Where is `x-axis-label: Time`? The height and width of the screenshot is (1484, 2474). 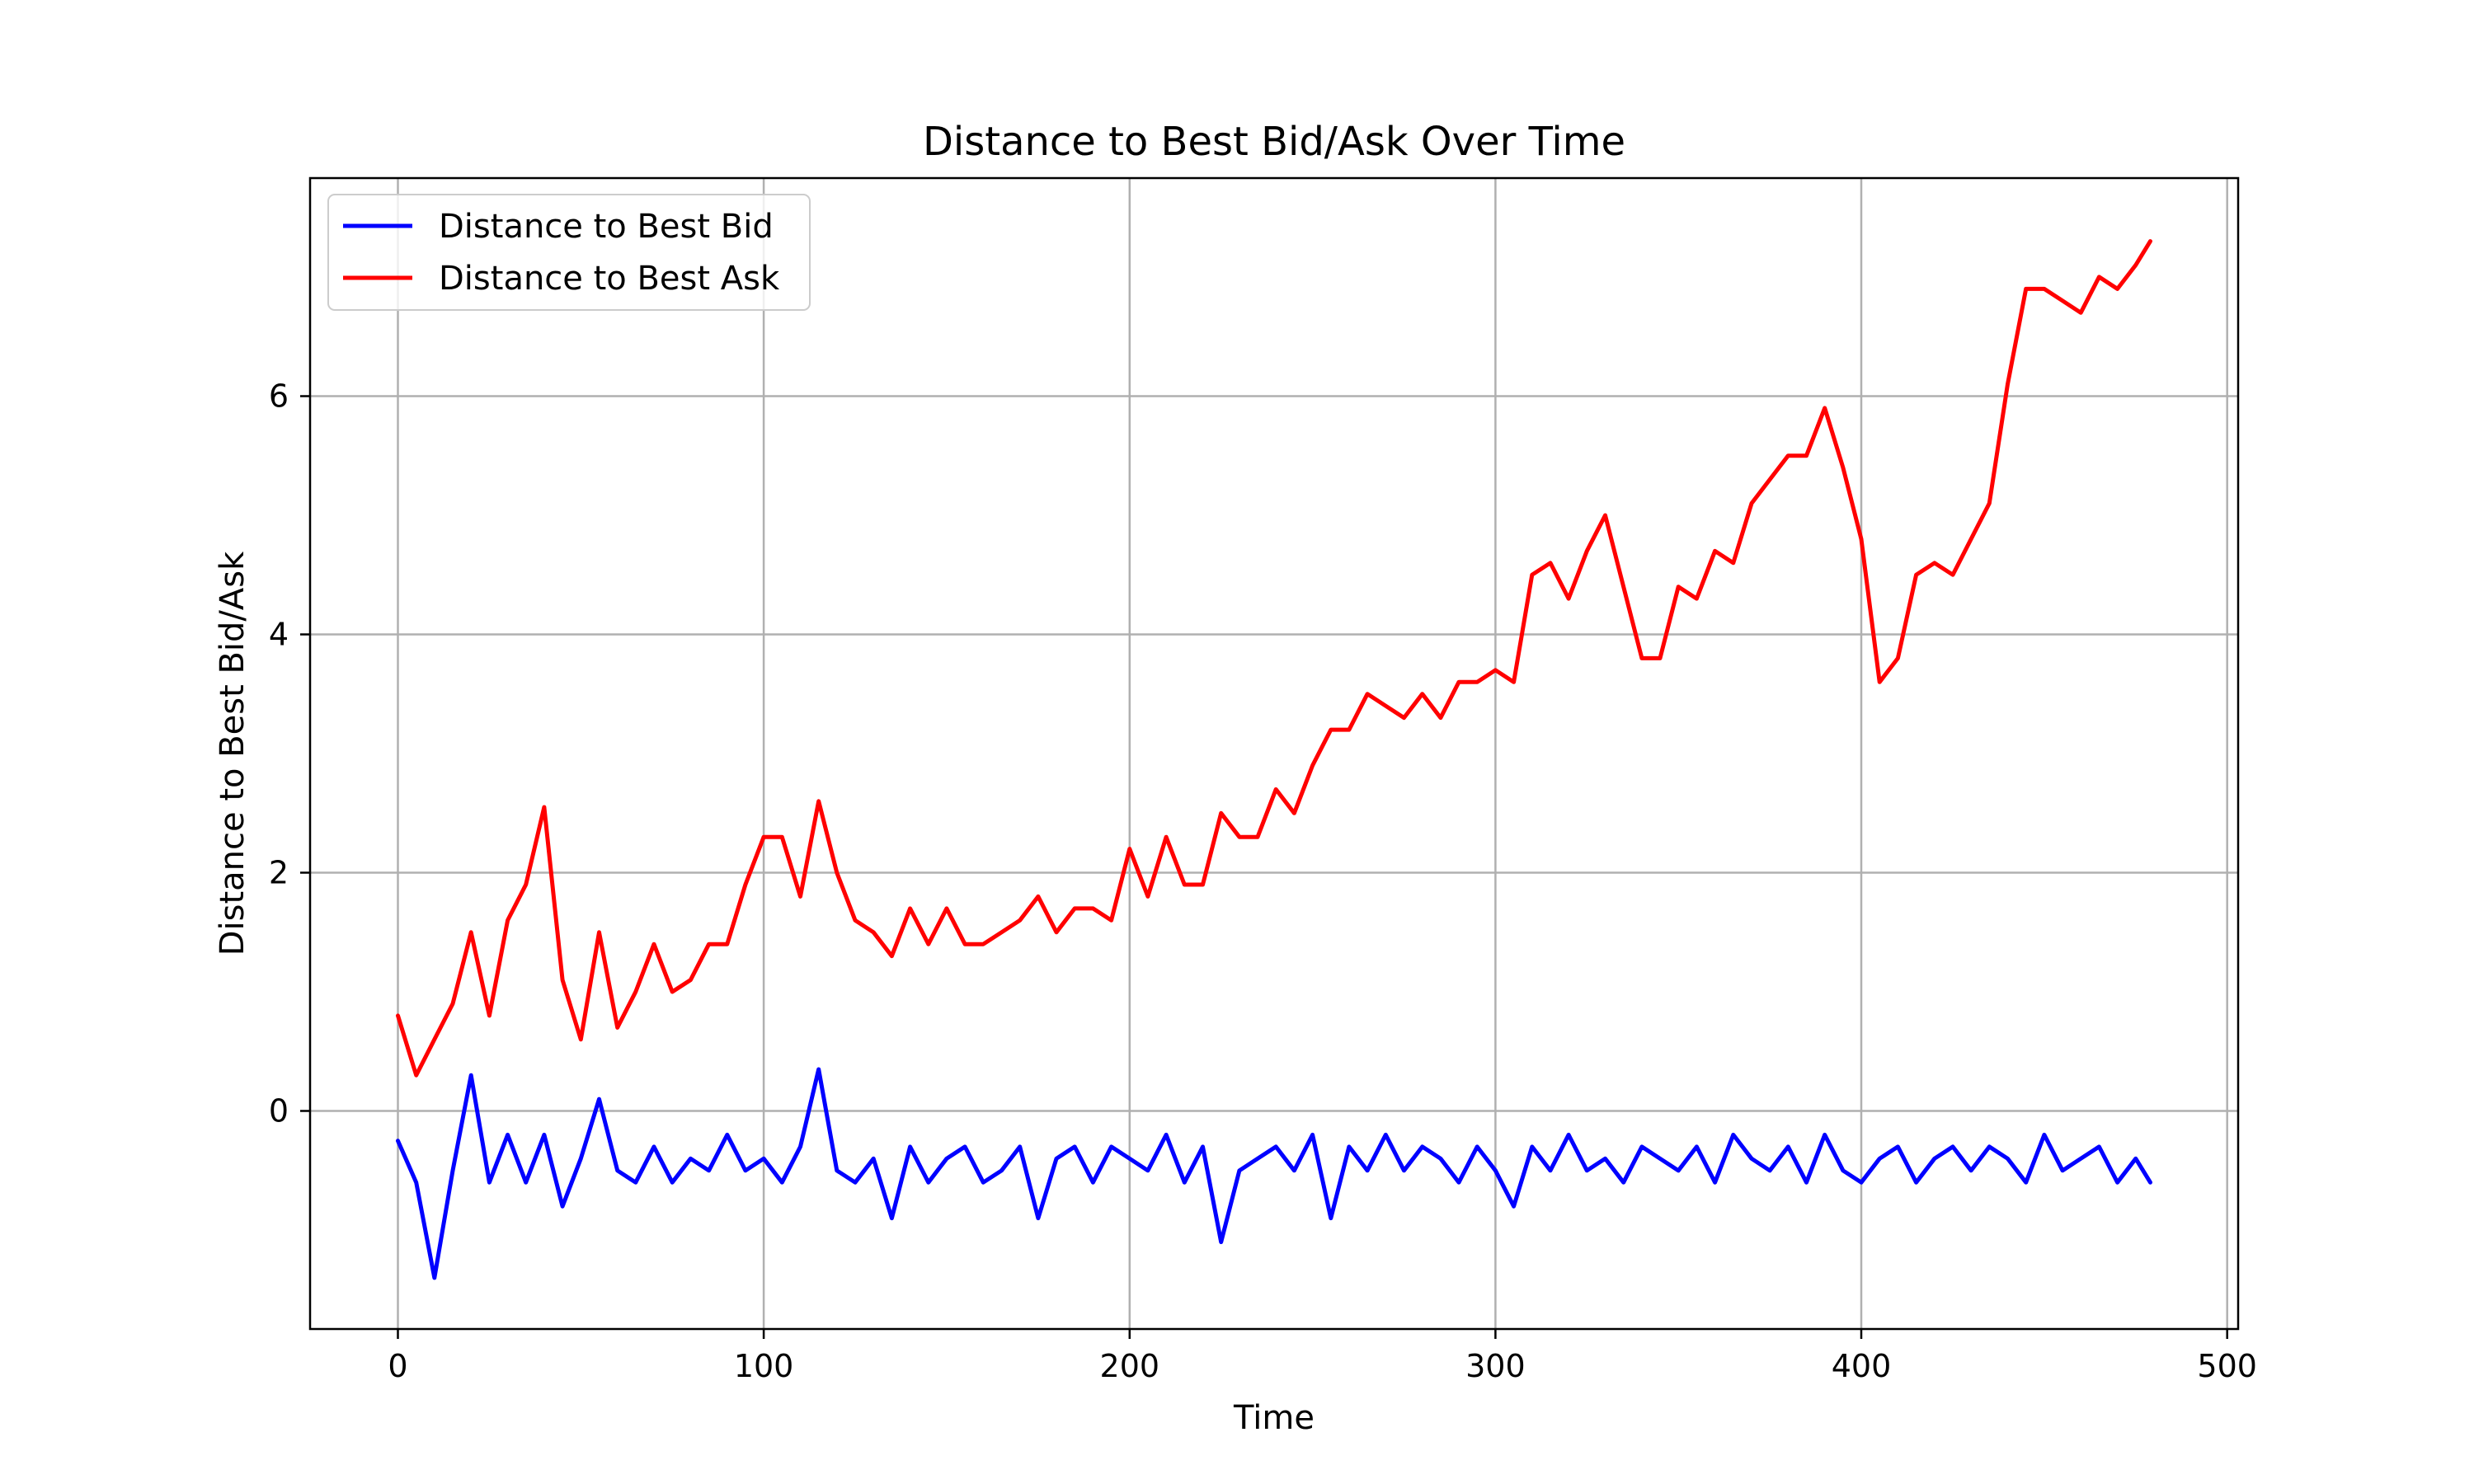 x-axis-label: Time is located at coordinates (1274, 1418).